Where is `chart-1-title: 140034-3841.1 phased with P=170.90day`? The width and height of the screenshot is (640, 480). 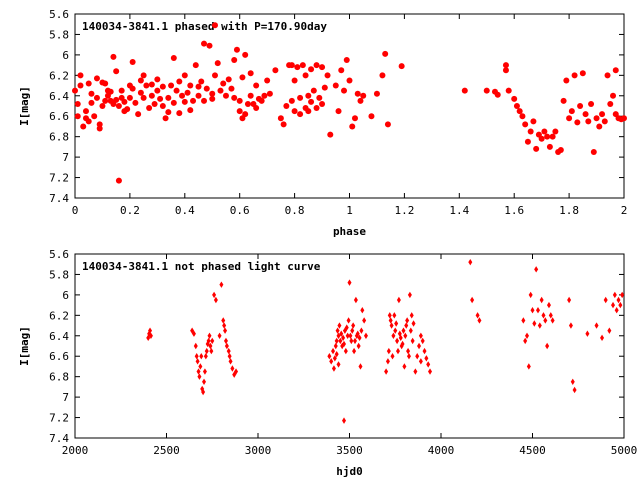
chart-1-title: 140034-3841.1 phased with P=170.90day is located at coordinates (204, 26).